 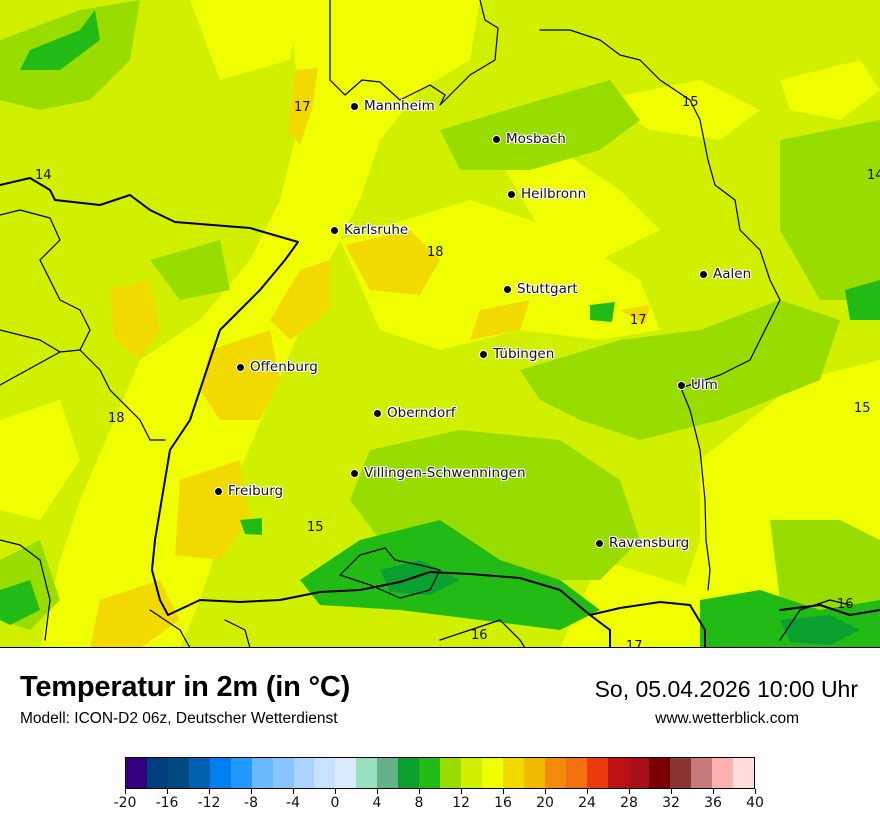 What do you see at coordinates (629, 803) in the screenshot?
I see `colorbar-tick-label: 28` at bounding box center [629, 803].